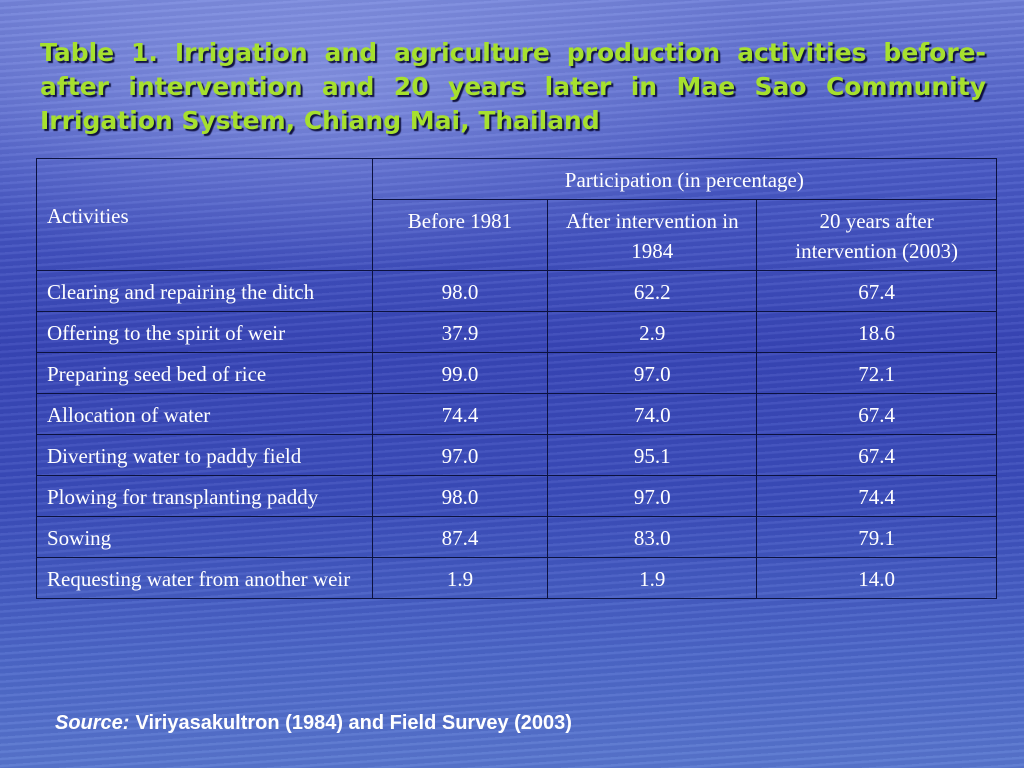  I want to click on table-row: Sowing 87.4 83.0 79.1, so click(516, 537).